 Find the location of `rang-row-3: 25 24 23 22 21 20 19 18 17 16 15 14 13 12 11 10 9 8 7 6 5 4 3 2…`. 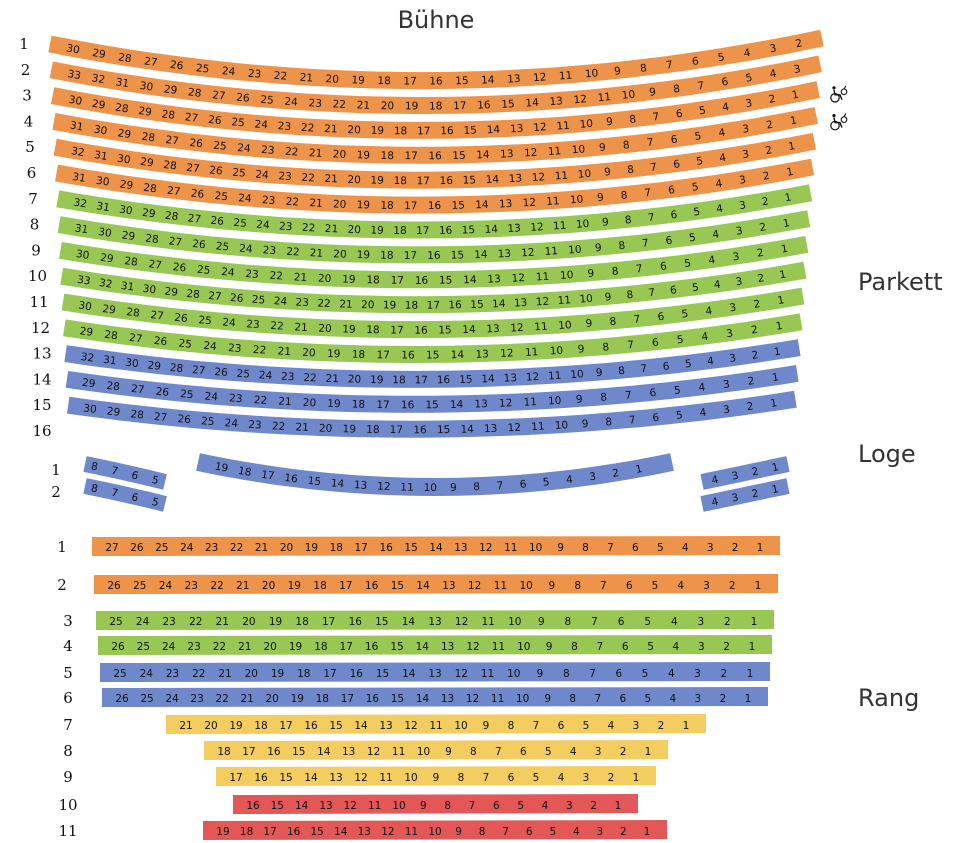

rang-row-3: 25 24 23 22 21 20 19 18 17 16 15 14 13 12 11 10 9 8 7 6 5 4 3 2… is located at coordinates (435, 620).